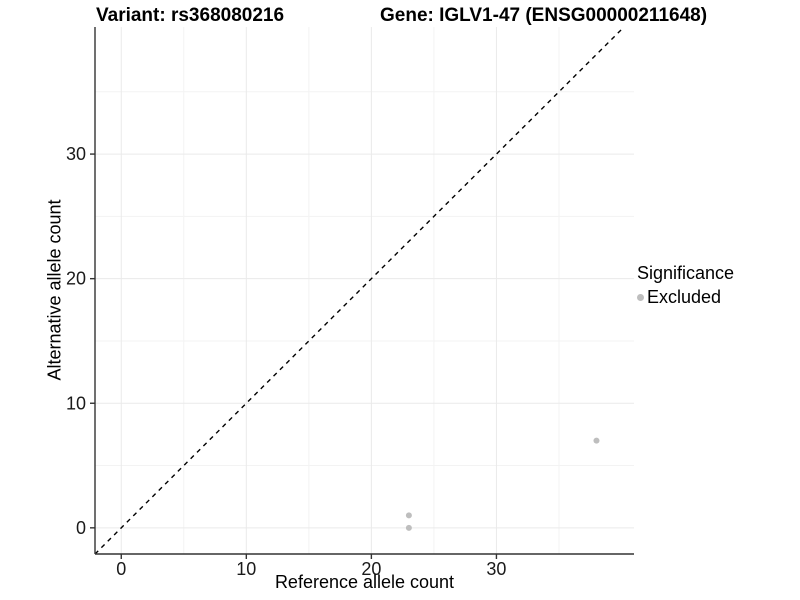 The height and width of the screenshot is (600, 800). What do you see at coordinates (121, 569) in the screenshot?
I see `x-tick-label: 0` at bounding box center [121, 569].